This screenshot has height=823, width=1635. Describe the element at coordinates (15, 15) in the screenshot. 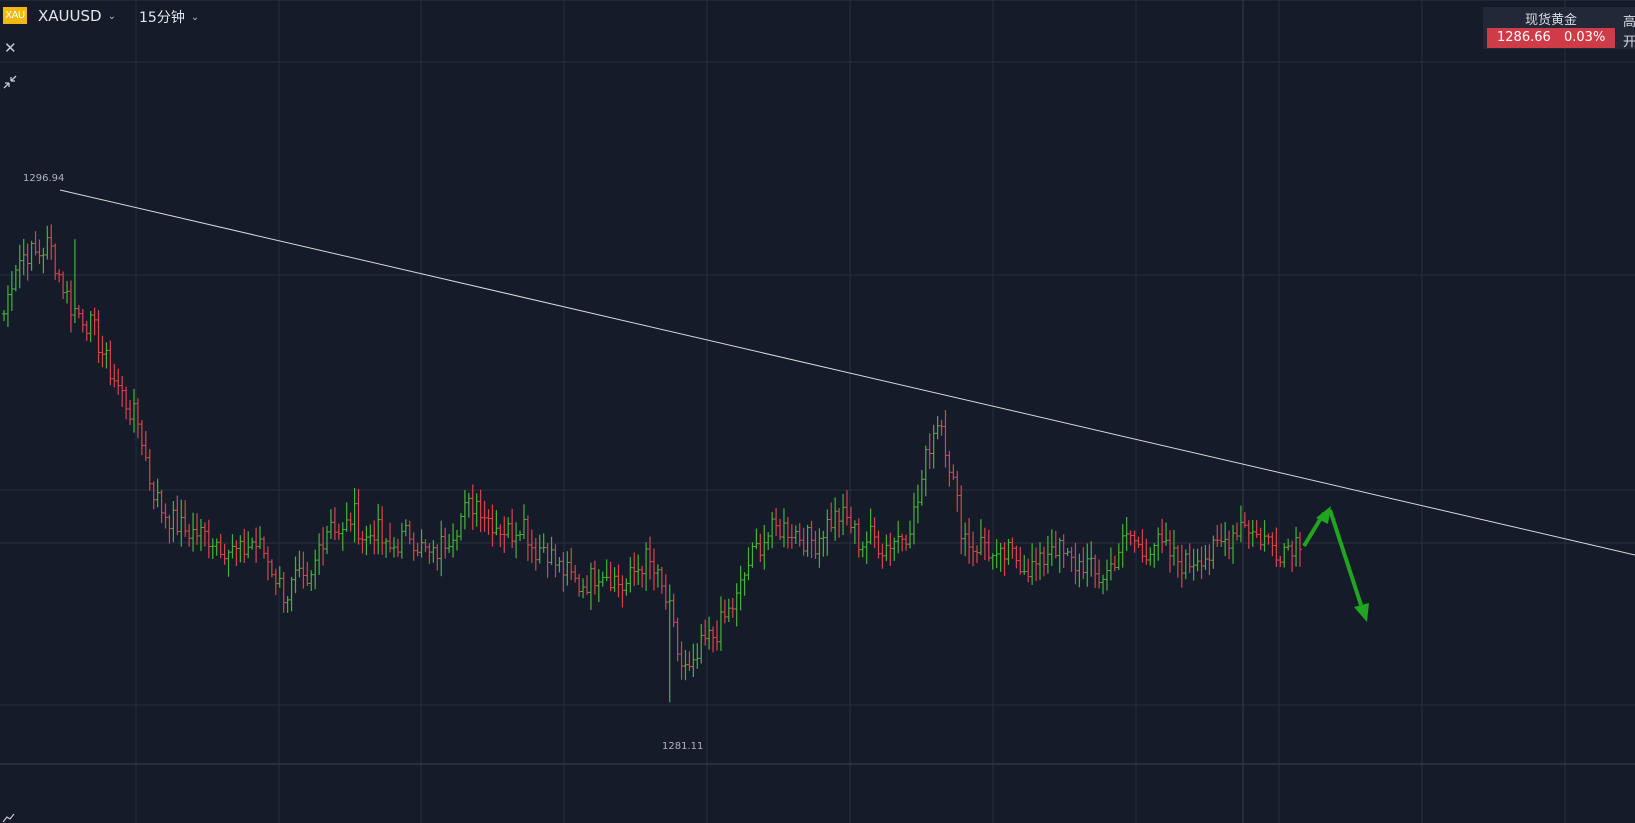

I see `symbol-badge: XAU` at that location.